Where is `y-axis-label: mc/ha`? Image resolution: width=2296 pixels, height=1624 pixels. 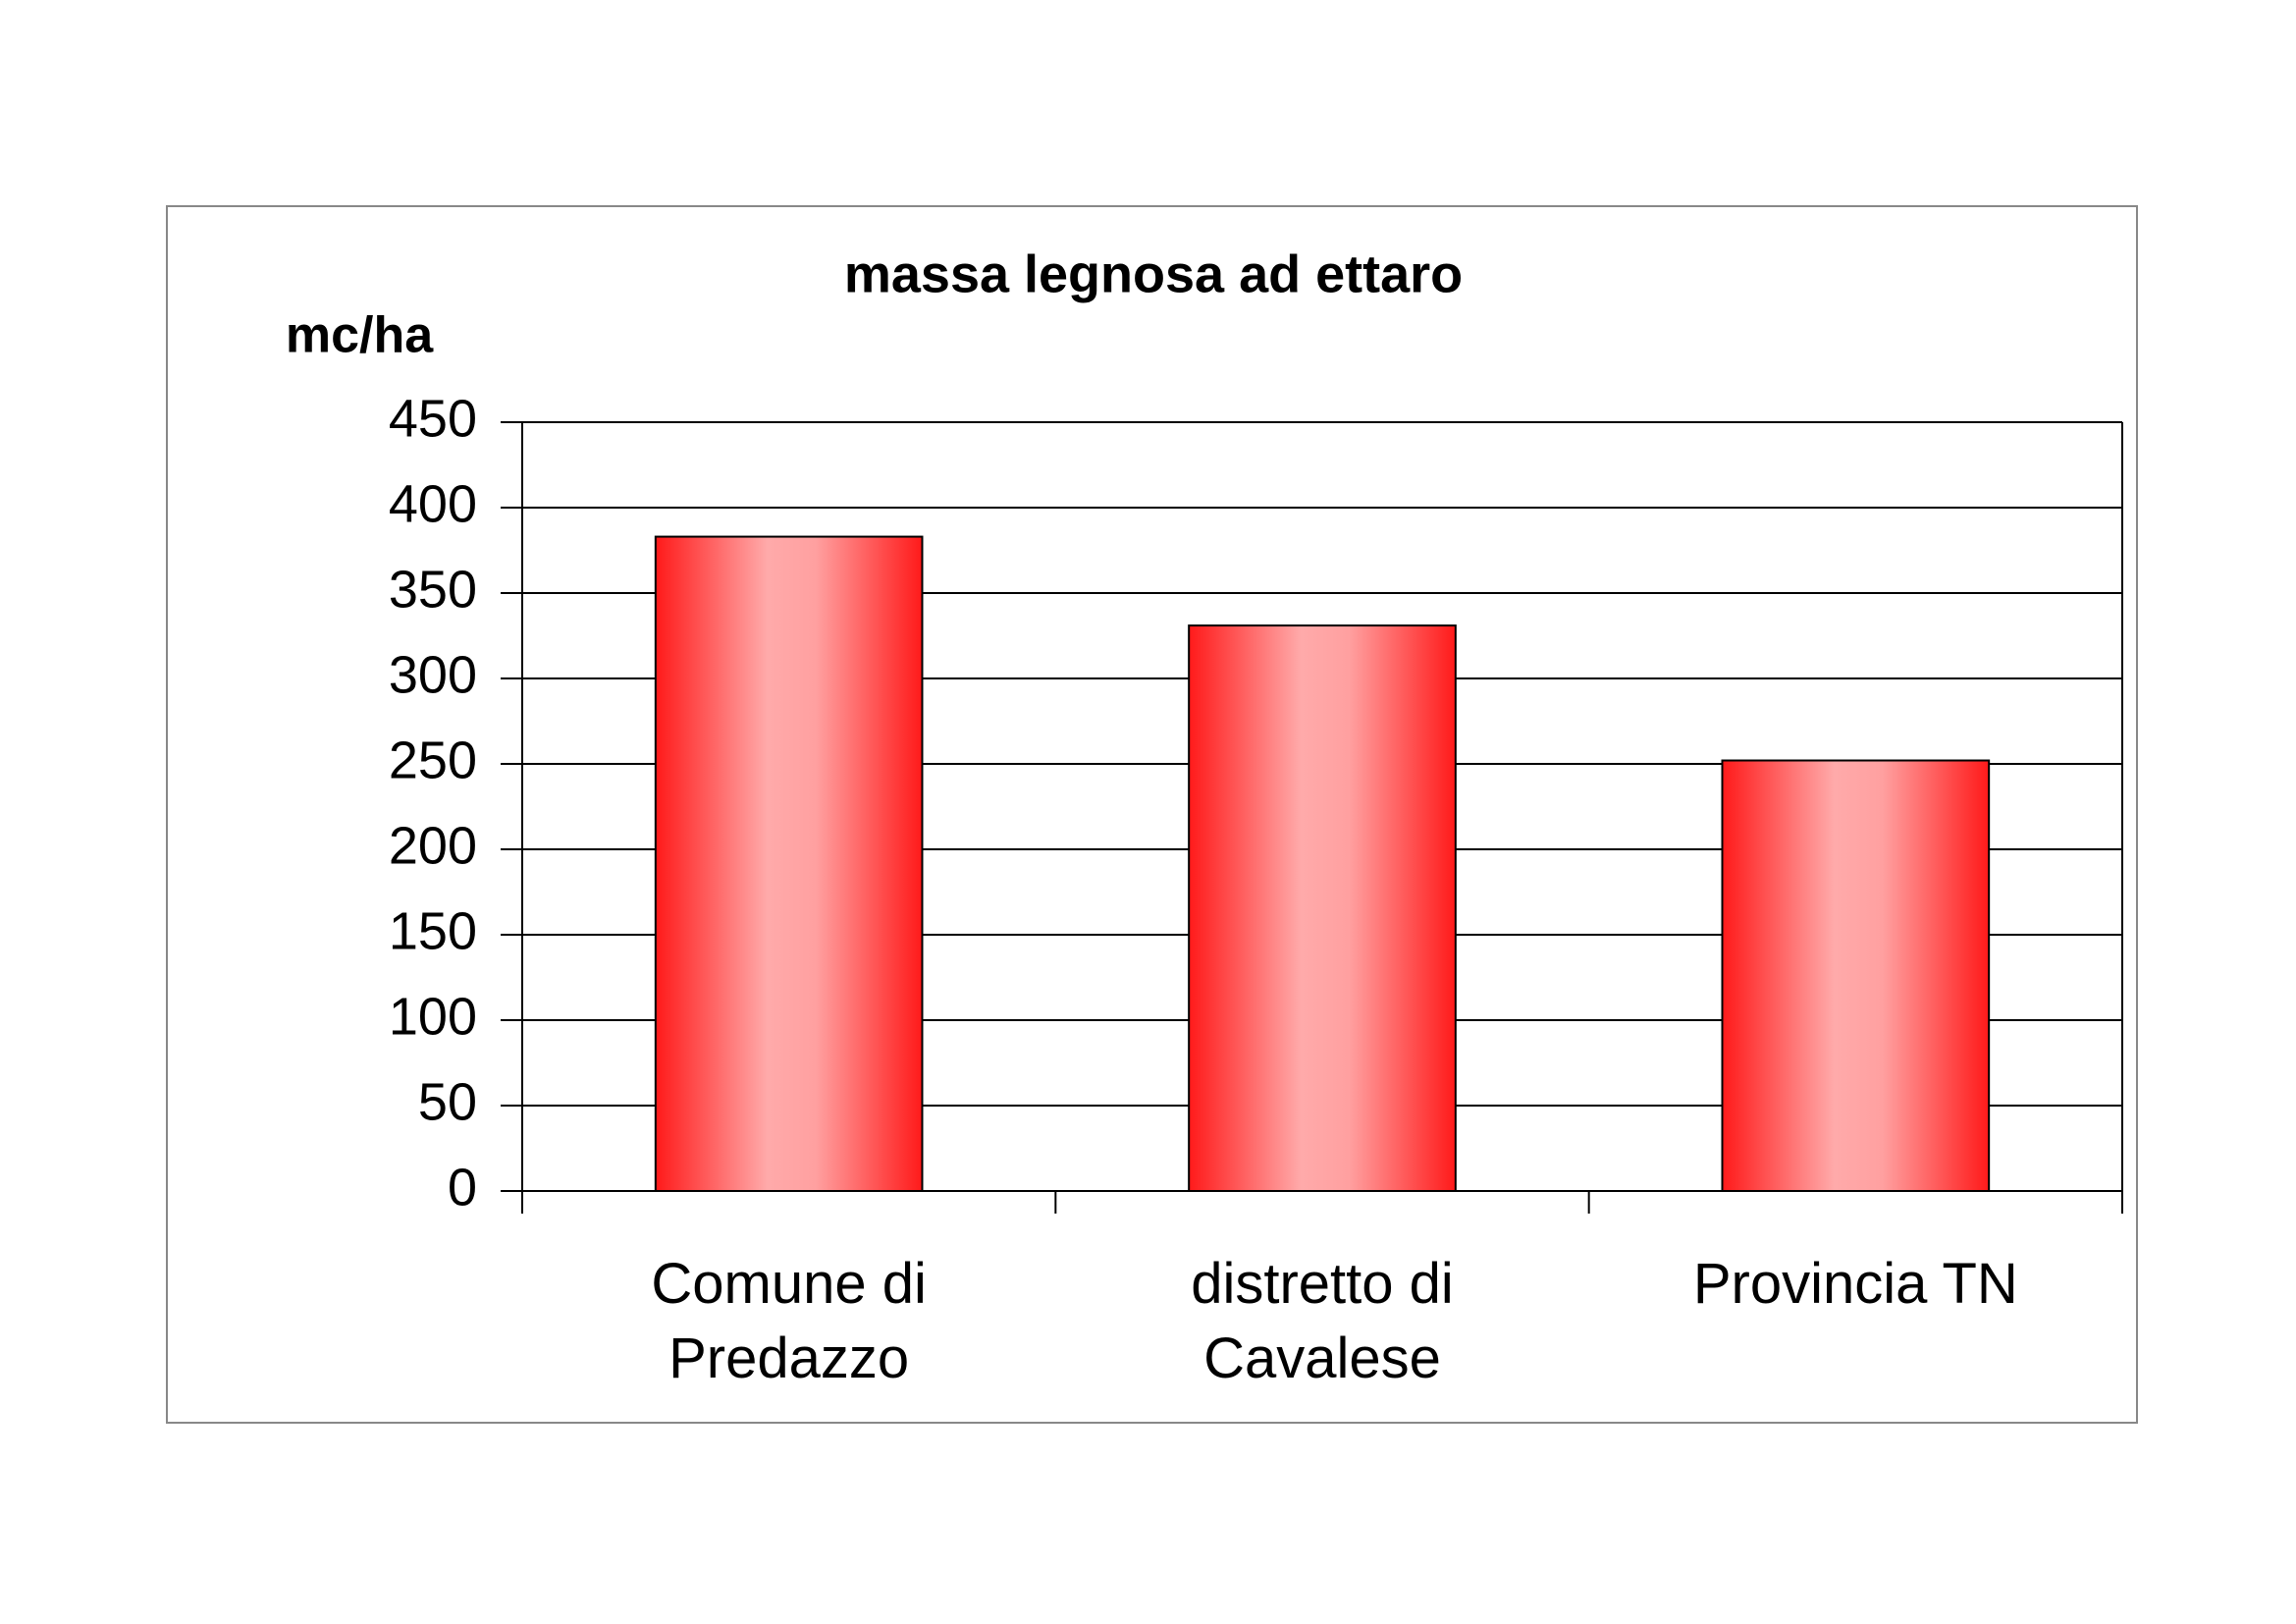
y-axis-label: mc/ha is located at coordinates (360, 335).